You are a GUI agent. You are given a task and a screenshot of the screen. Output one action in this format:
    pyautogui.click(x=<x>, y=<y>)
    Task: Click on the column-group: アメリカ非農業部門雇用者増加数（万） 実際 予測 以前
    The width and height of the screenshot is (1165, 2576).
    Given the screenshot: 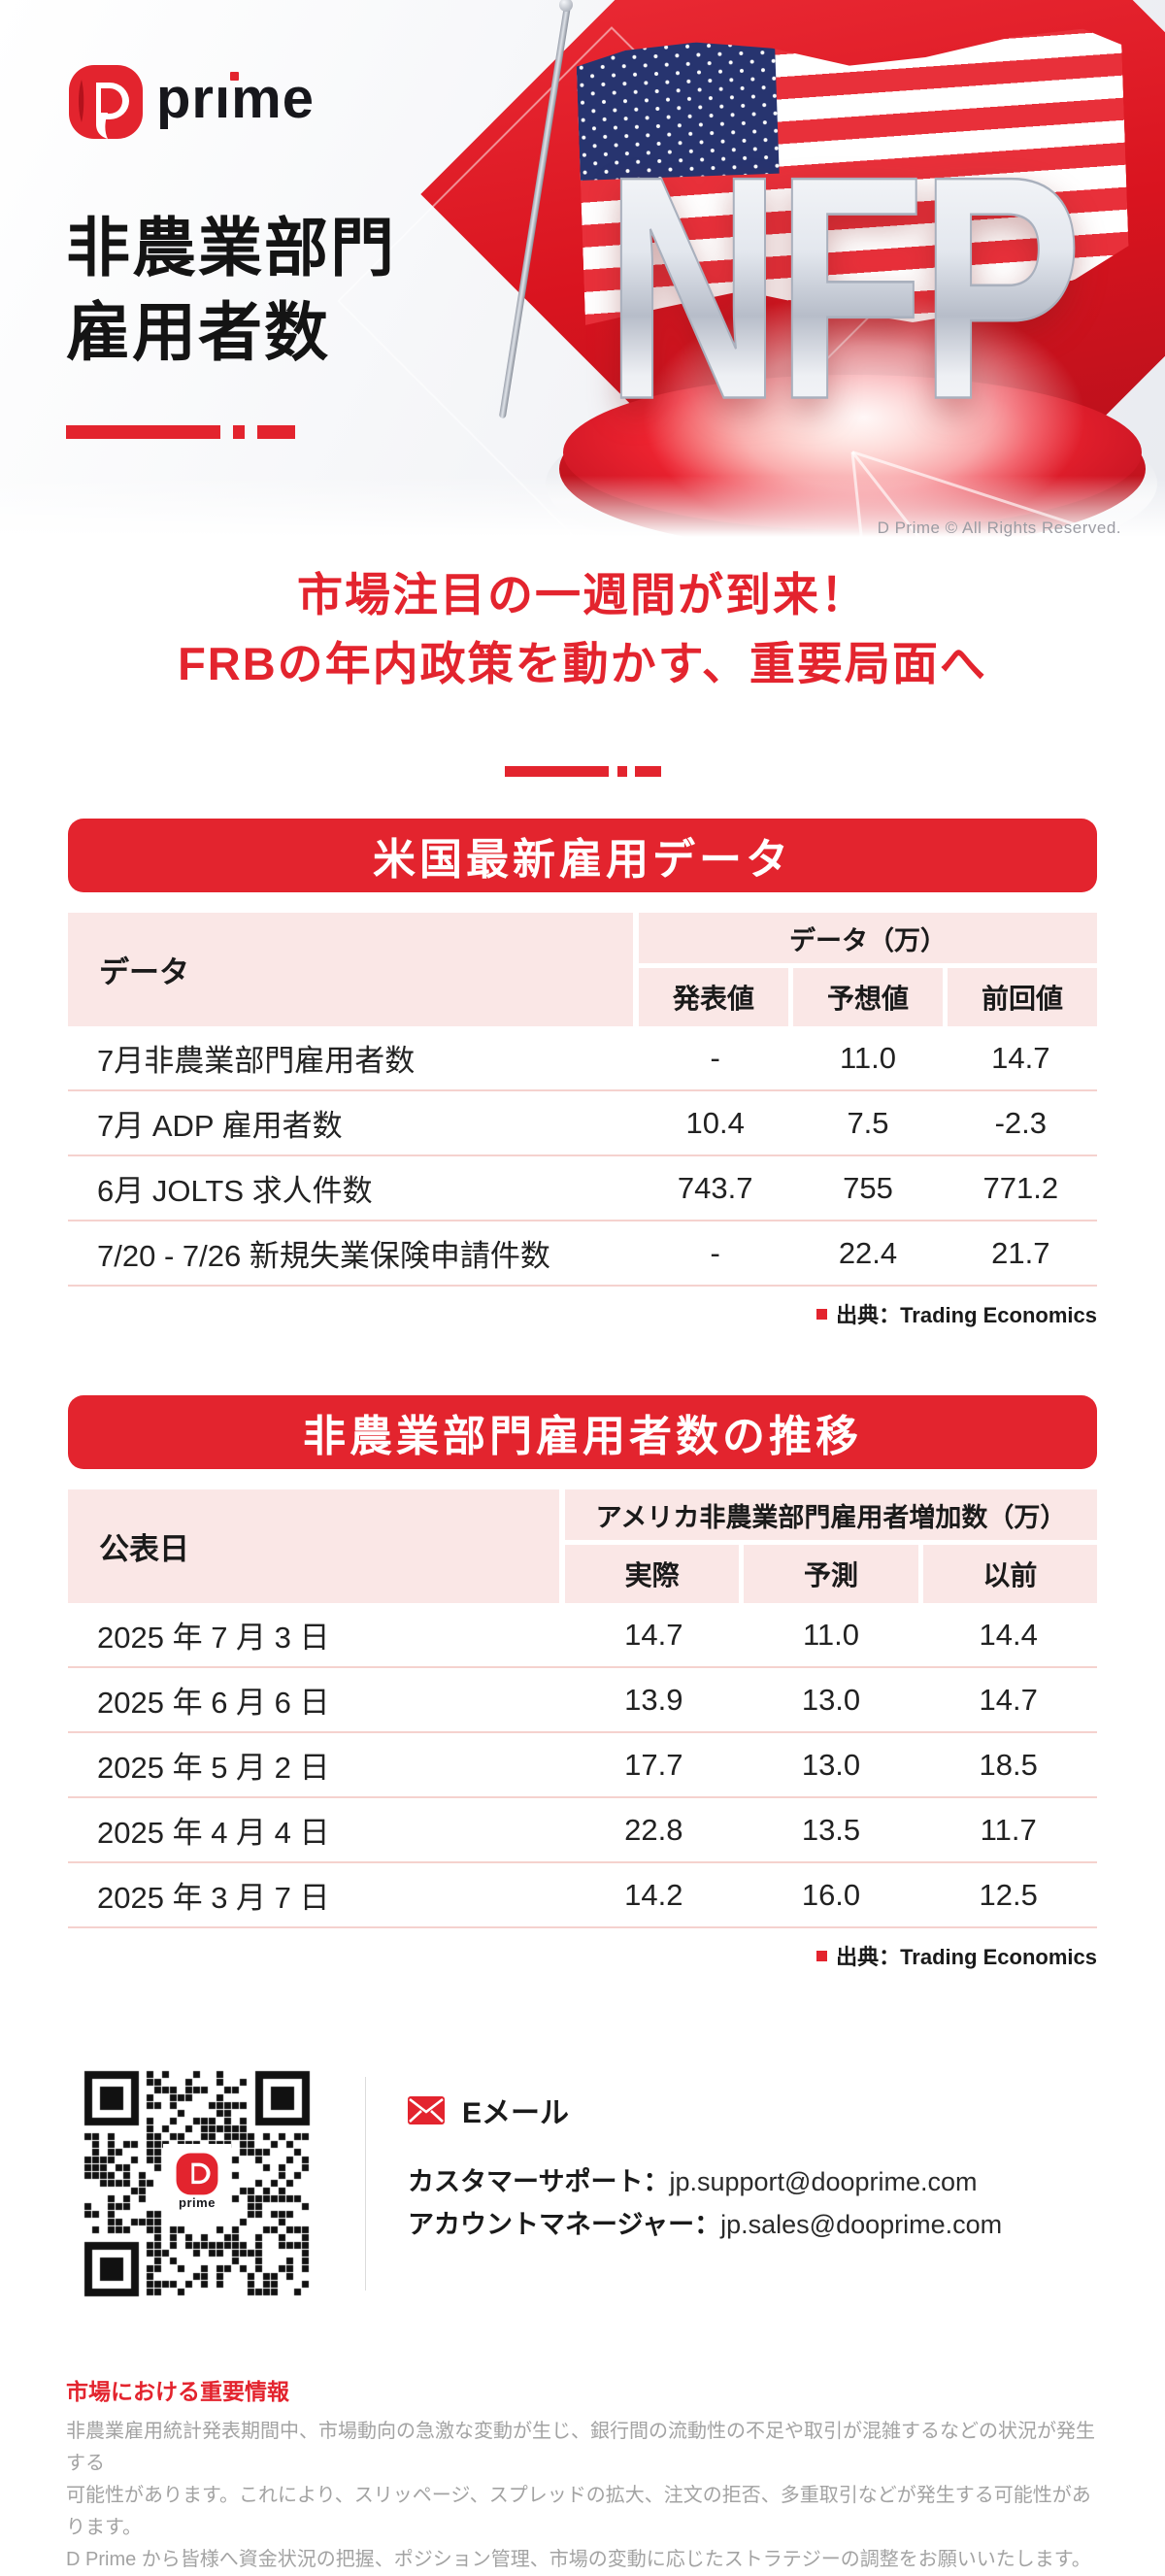 What is the action you would take?
    pyautogui.click(x=831, y=1546)
    